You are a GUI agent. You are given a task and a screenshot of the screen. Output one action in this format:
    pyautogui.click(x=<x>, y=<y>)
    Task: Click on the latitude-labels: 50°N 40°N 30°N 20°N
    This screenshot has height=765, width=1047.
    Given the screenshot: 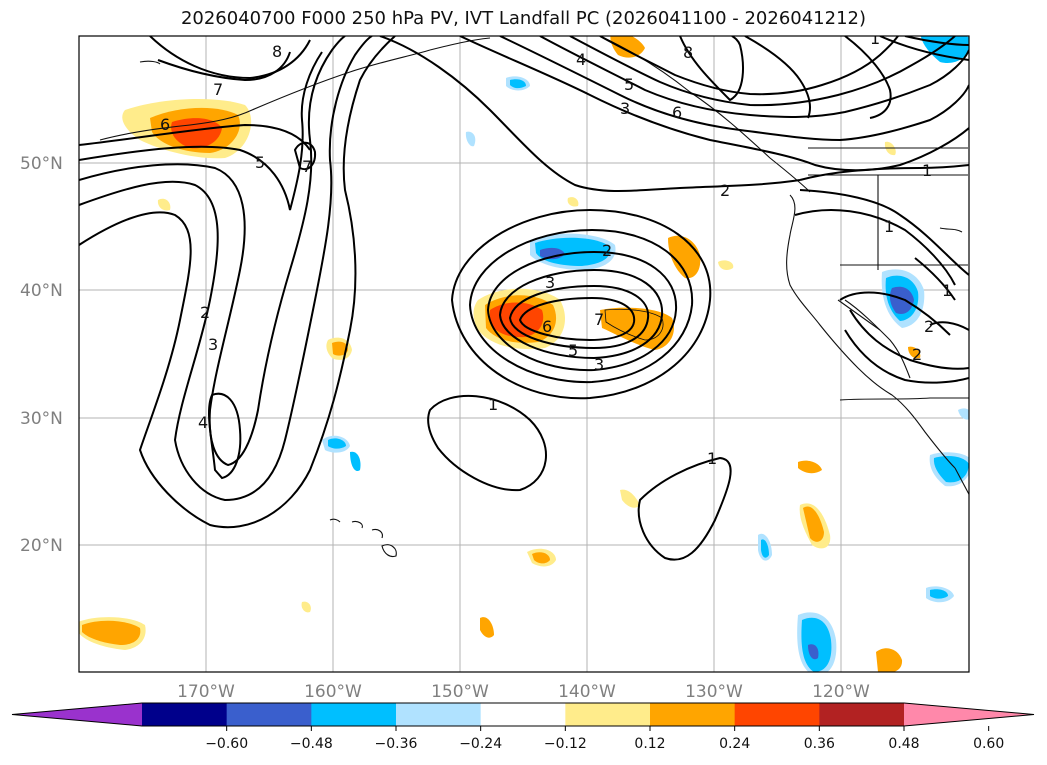 What is the action you would take?
    pyautogui.click(x=41, y=355)
    